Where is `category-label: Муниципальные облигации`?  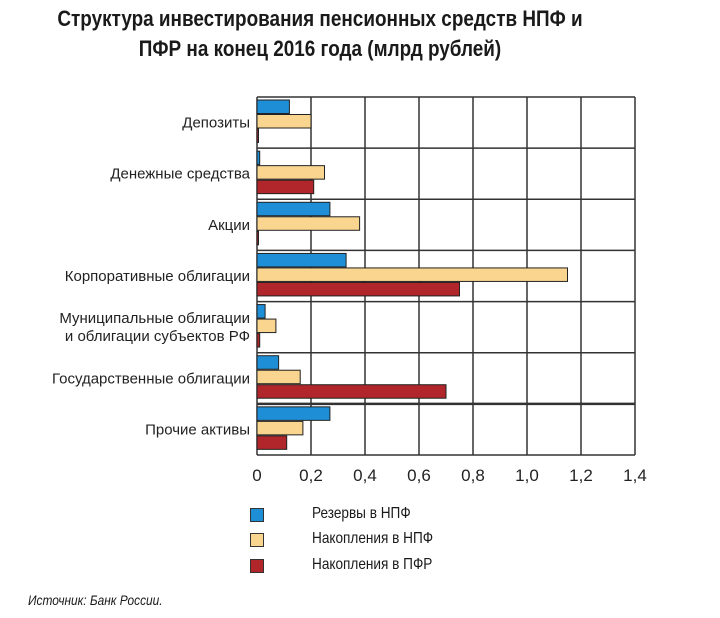 category-label: Муниципальные облигации is located at coordinates (154, 318).